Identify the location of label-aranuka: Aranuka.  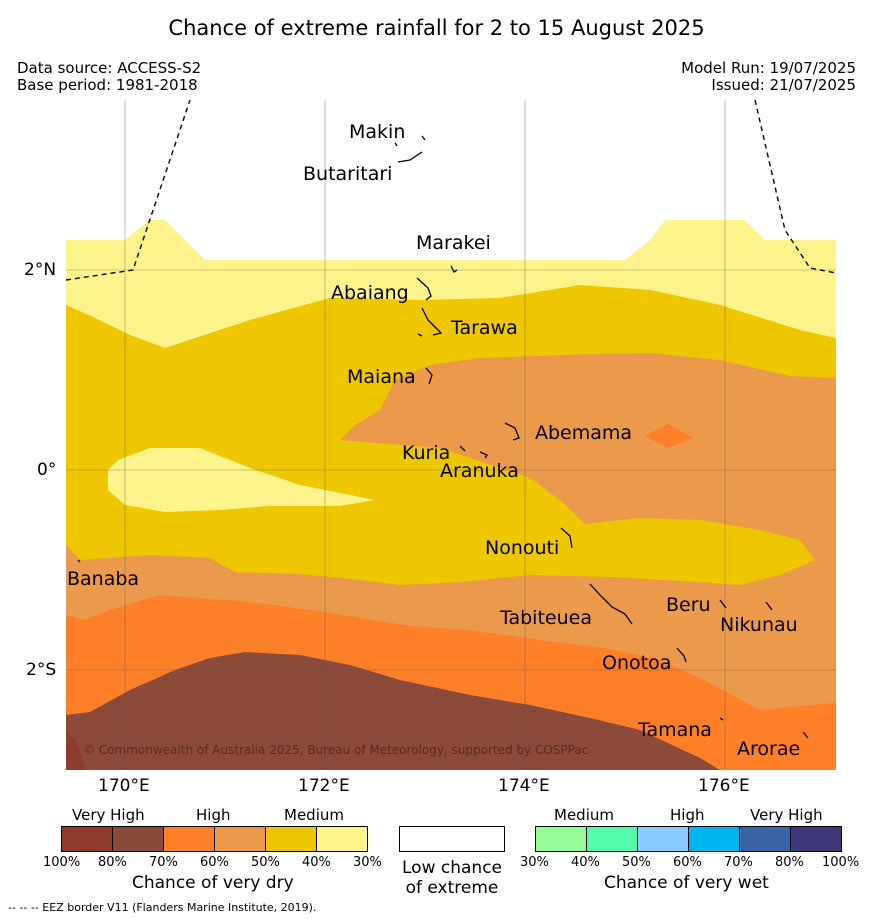
(479, 471).